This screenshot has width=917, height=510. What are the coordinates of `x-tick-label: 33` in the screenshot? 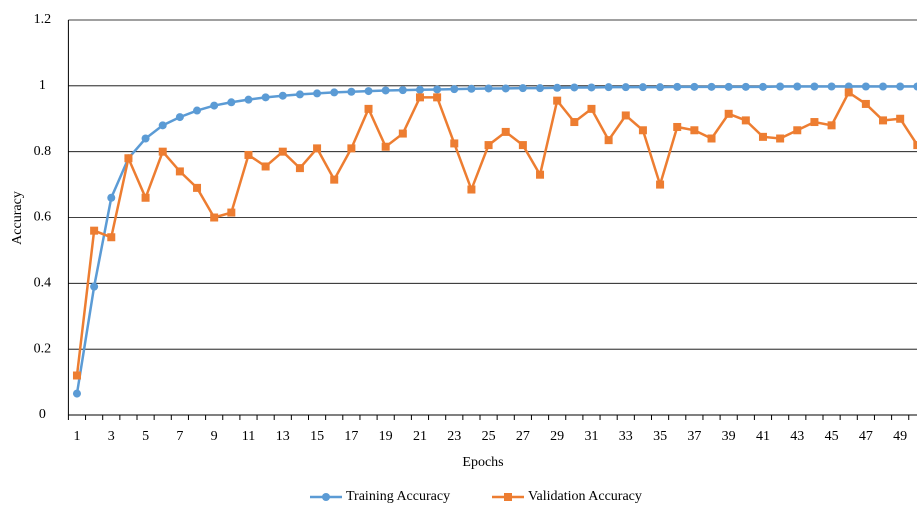 It's located at (626, 436).